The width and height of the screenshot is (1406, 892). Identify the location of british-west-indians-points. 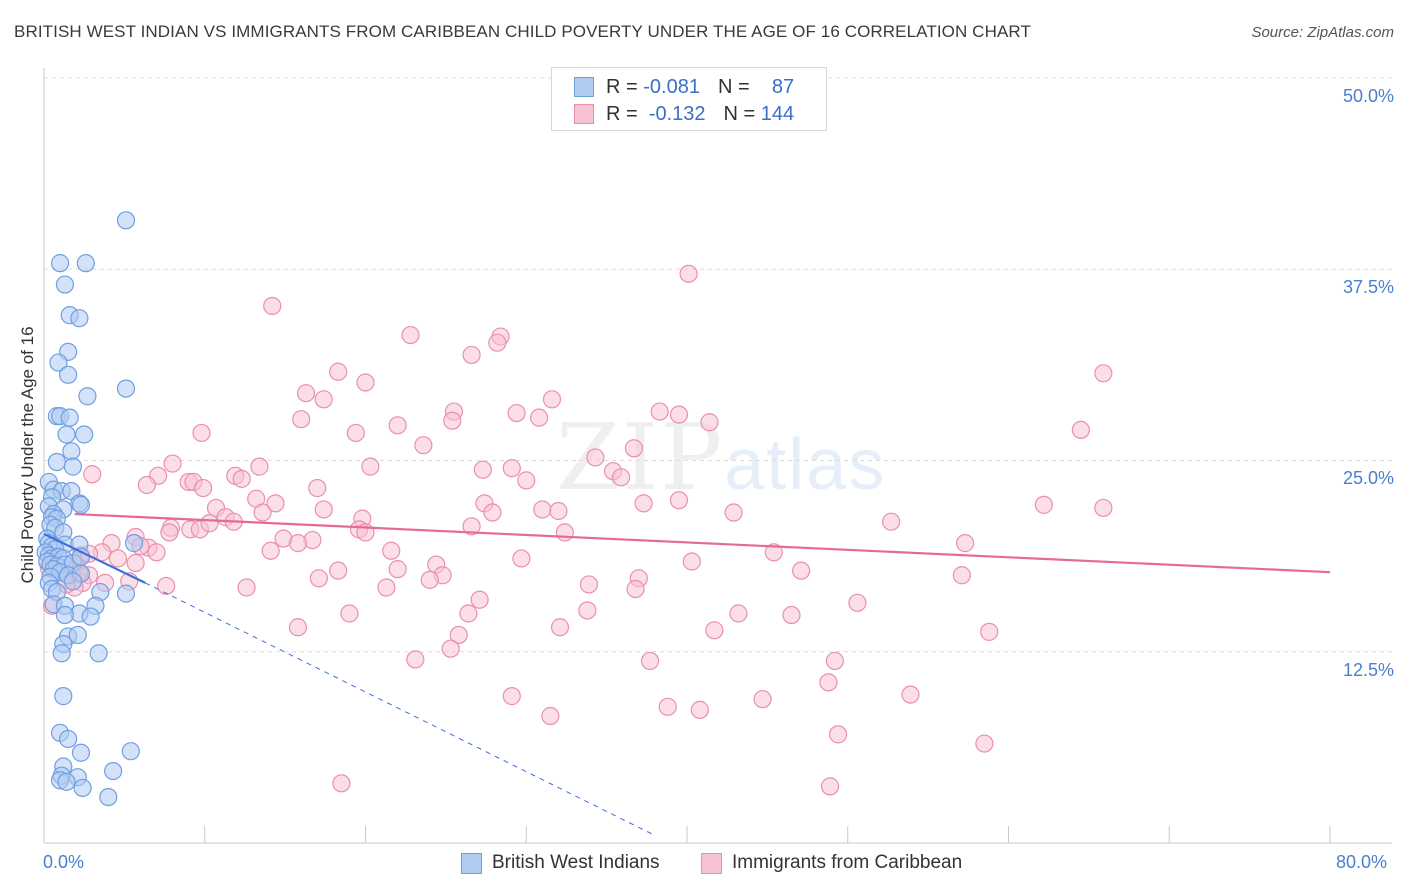
(90, 509).